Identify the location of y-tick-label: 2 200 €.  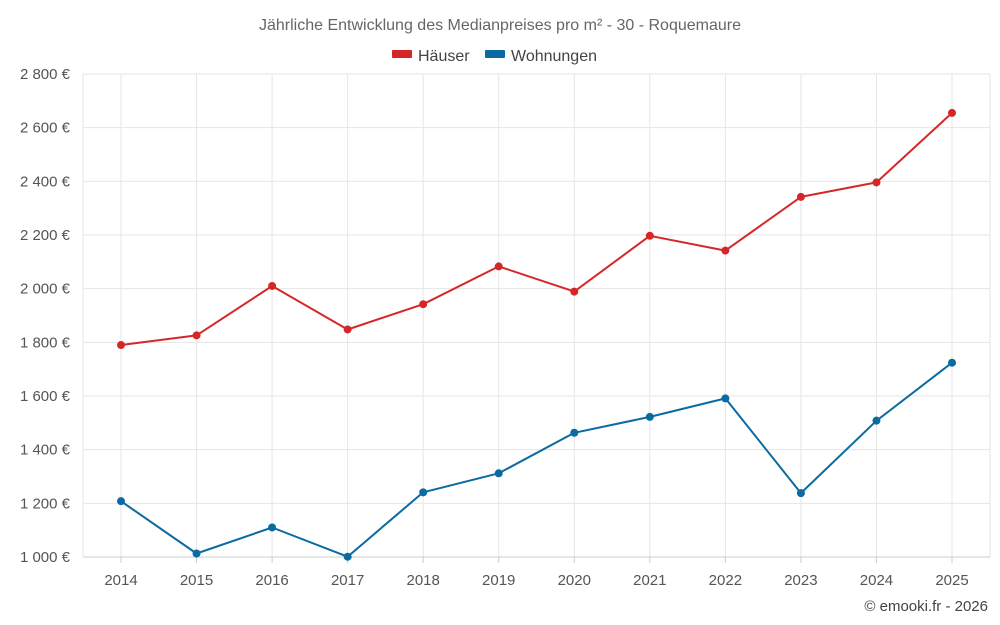
(45, 235).